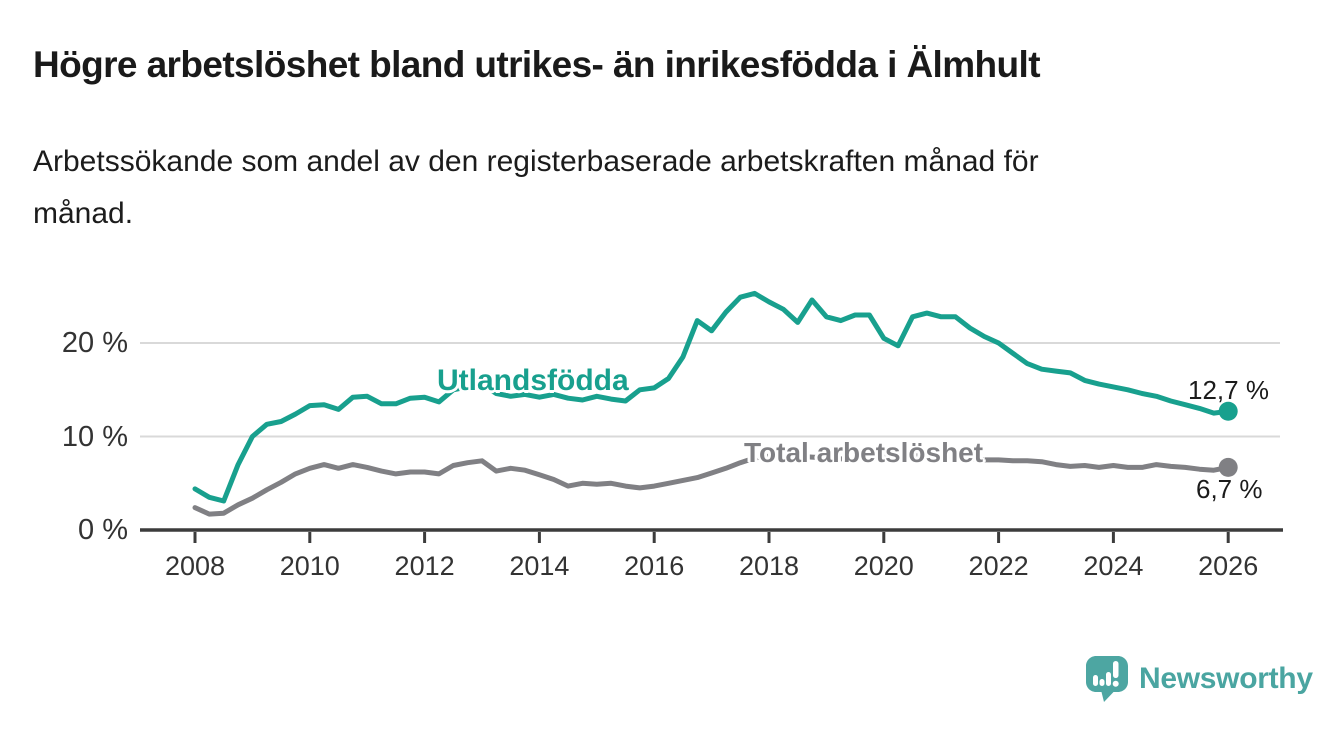 This screenshot has width=1340, height=734. I want to click on x-axis-tick-label: 2026, so click(1228, 566).